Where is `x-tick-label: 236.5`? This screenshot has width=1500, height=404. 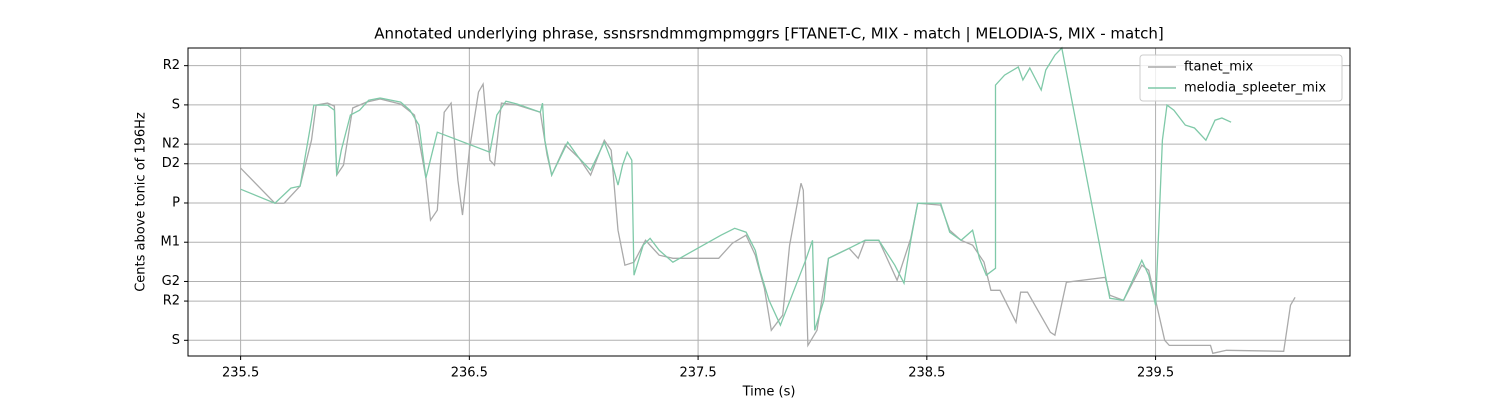
x-tick-label: 236.5 is located at coordinates (469, 373).